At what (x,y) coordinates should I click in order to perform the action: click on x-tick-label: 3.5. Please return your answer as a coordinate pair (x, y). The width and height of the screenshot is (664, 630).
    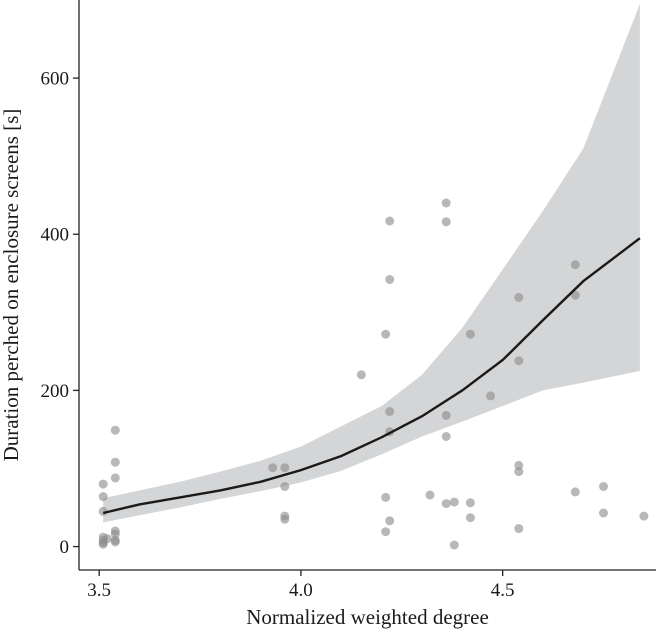
    Looking at the image, I should click on (99, 590).